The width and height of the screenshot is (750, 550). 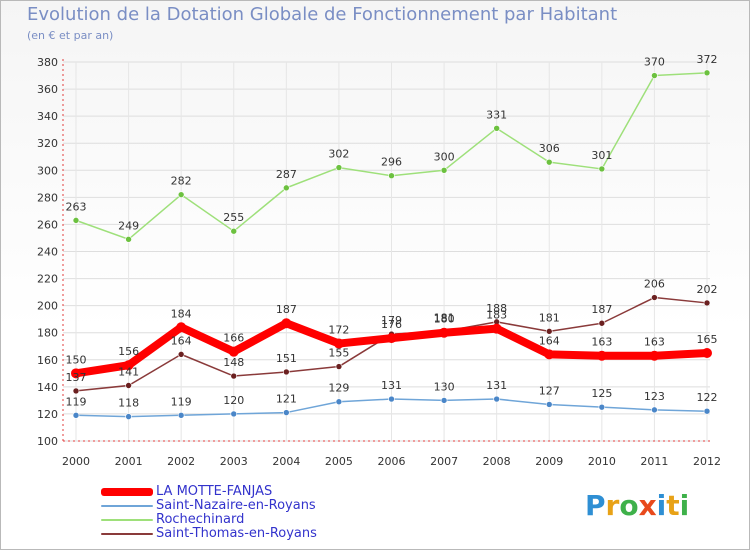 What do you see at coordinates (391, 324) in the screenshot?
I see `data-label-la-motte-fanjas: 176` at bounding box center [391, 324].